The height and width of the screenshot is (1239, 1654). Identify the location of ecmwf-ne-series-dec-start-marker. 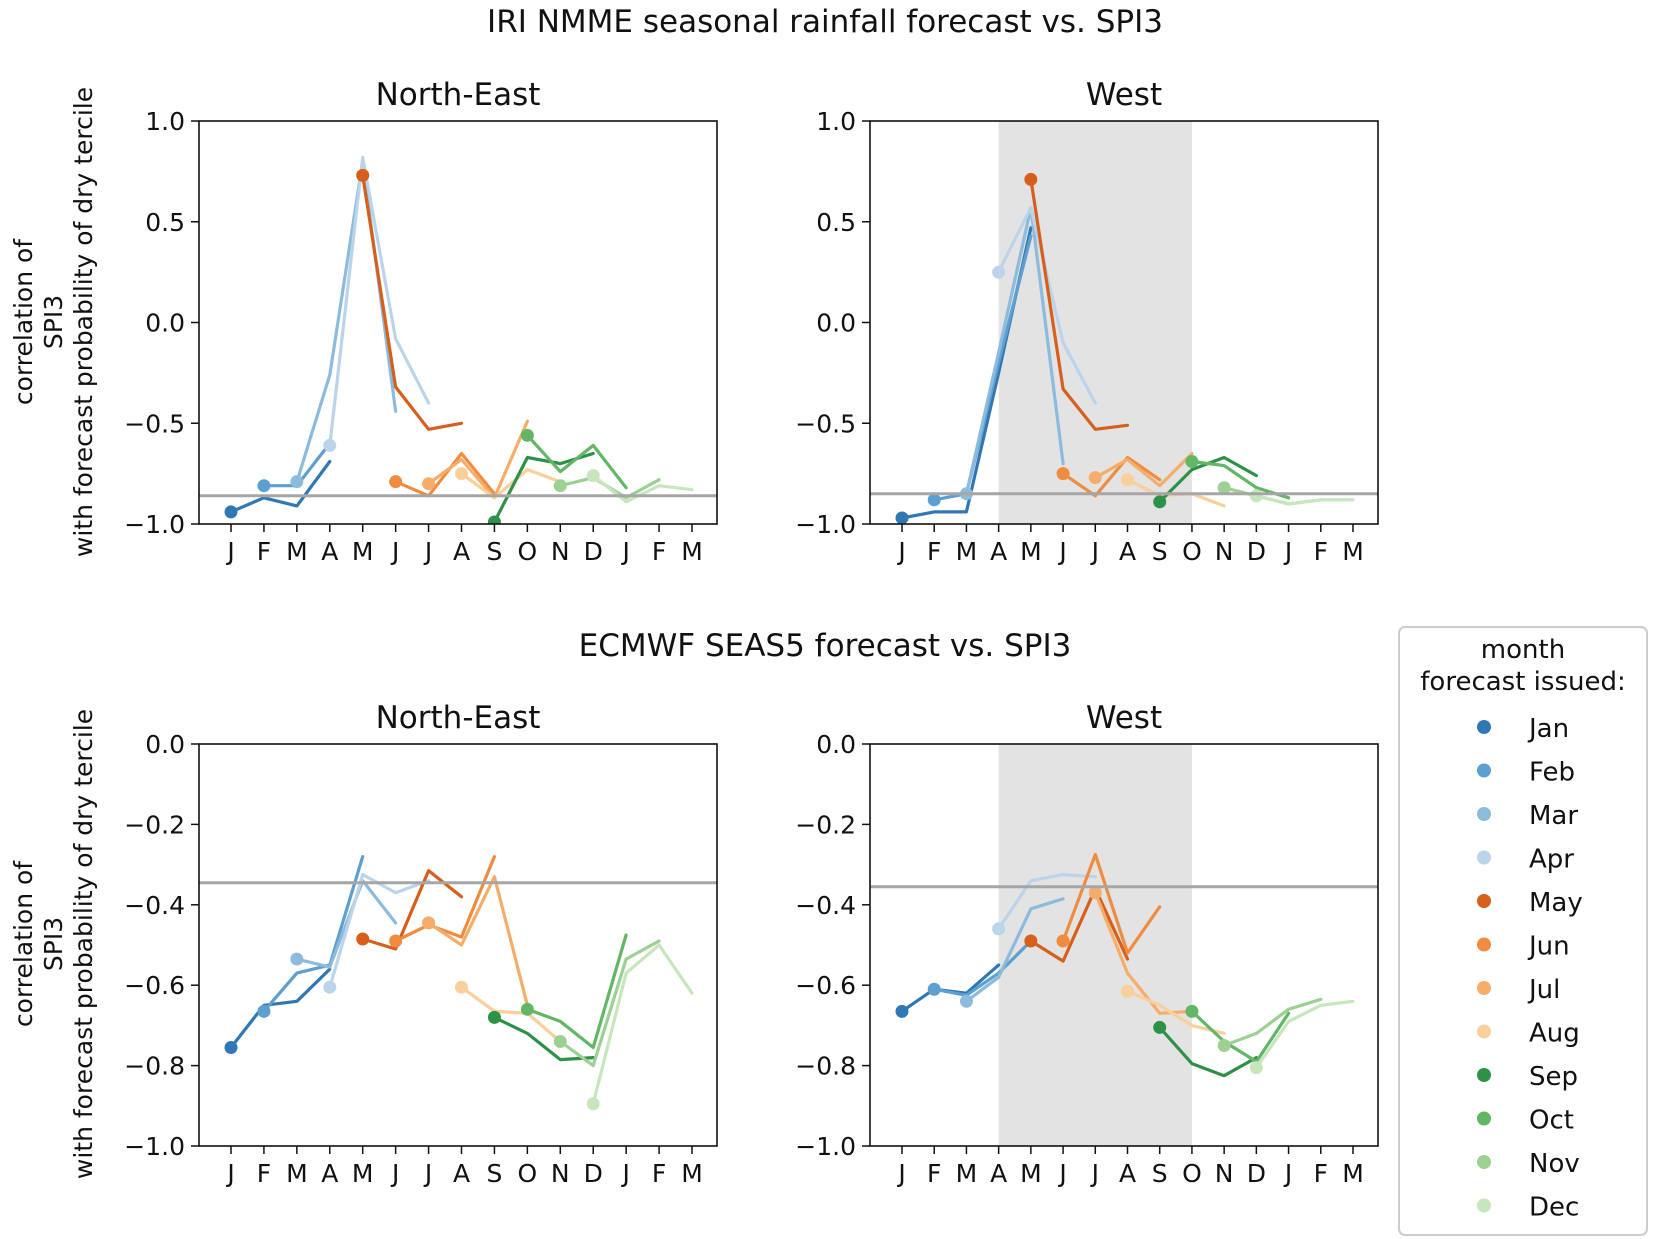
(593, 1104).